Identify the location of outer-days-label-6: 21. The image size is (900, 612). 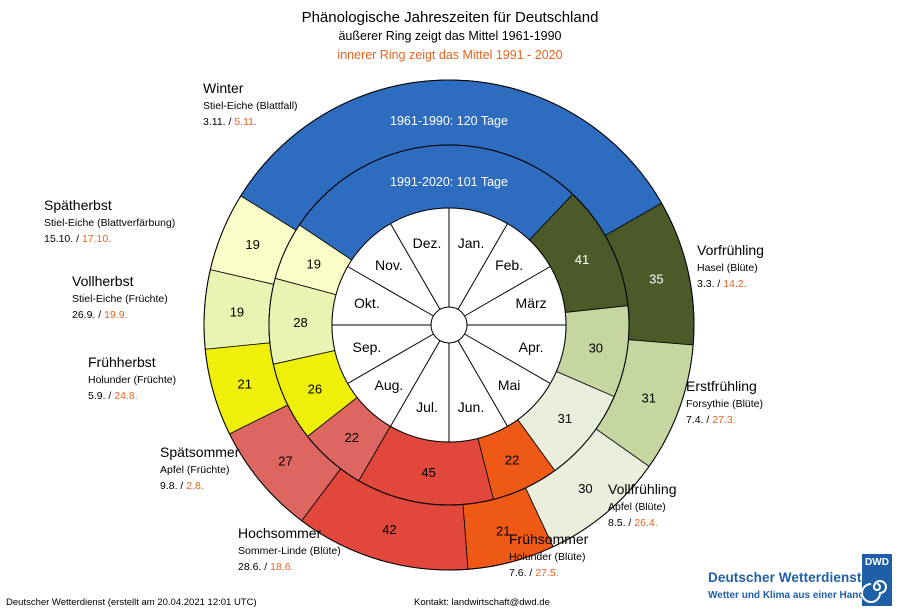
(245, 384).